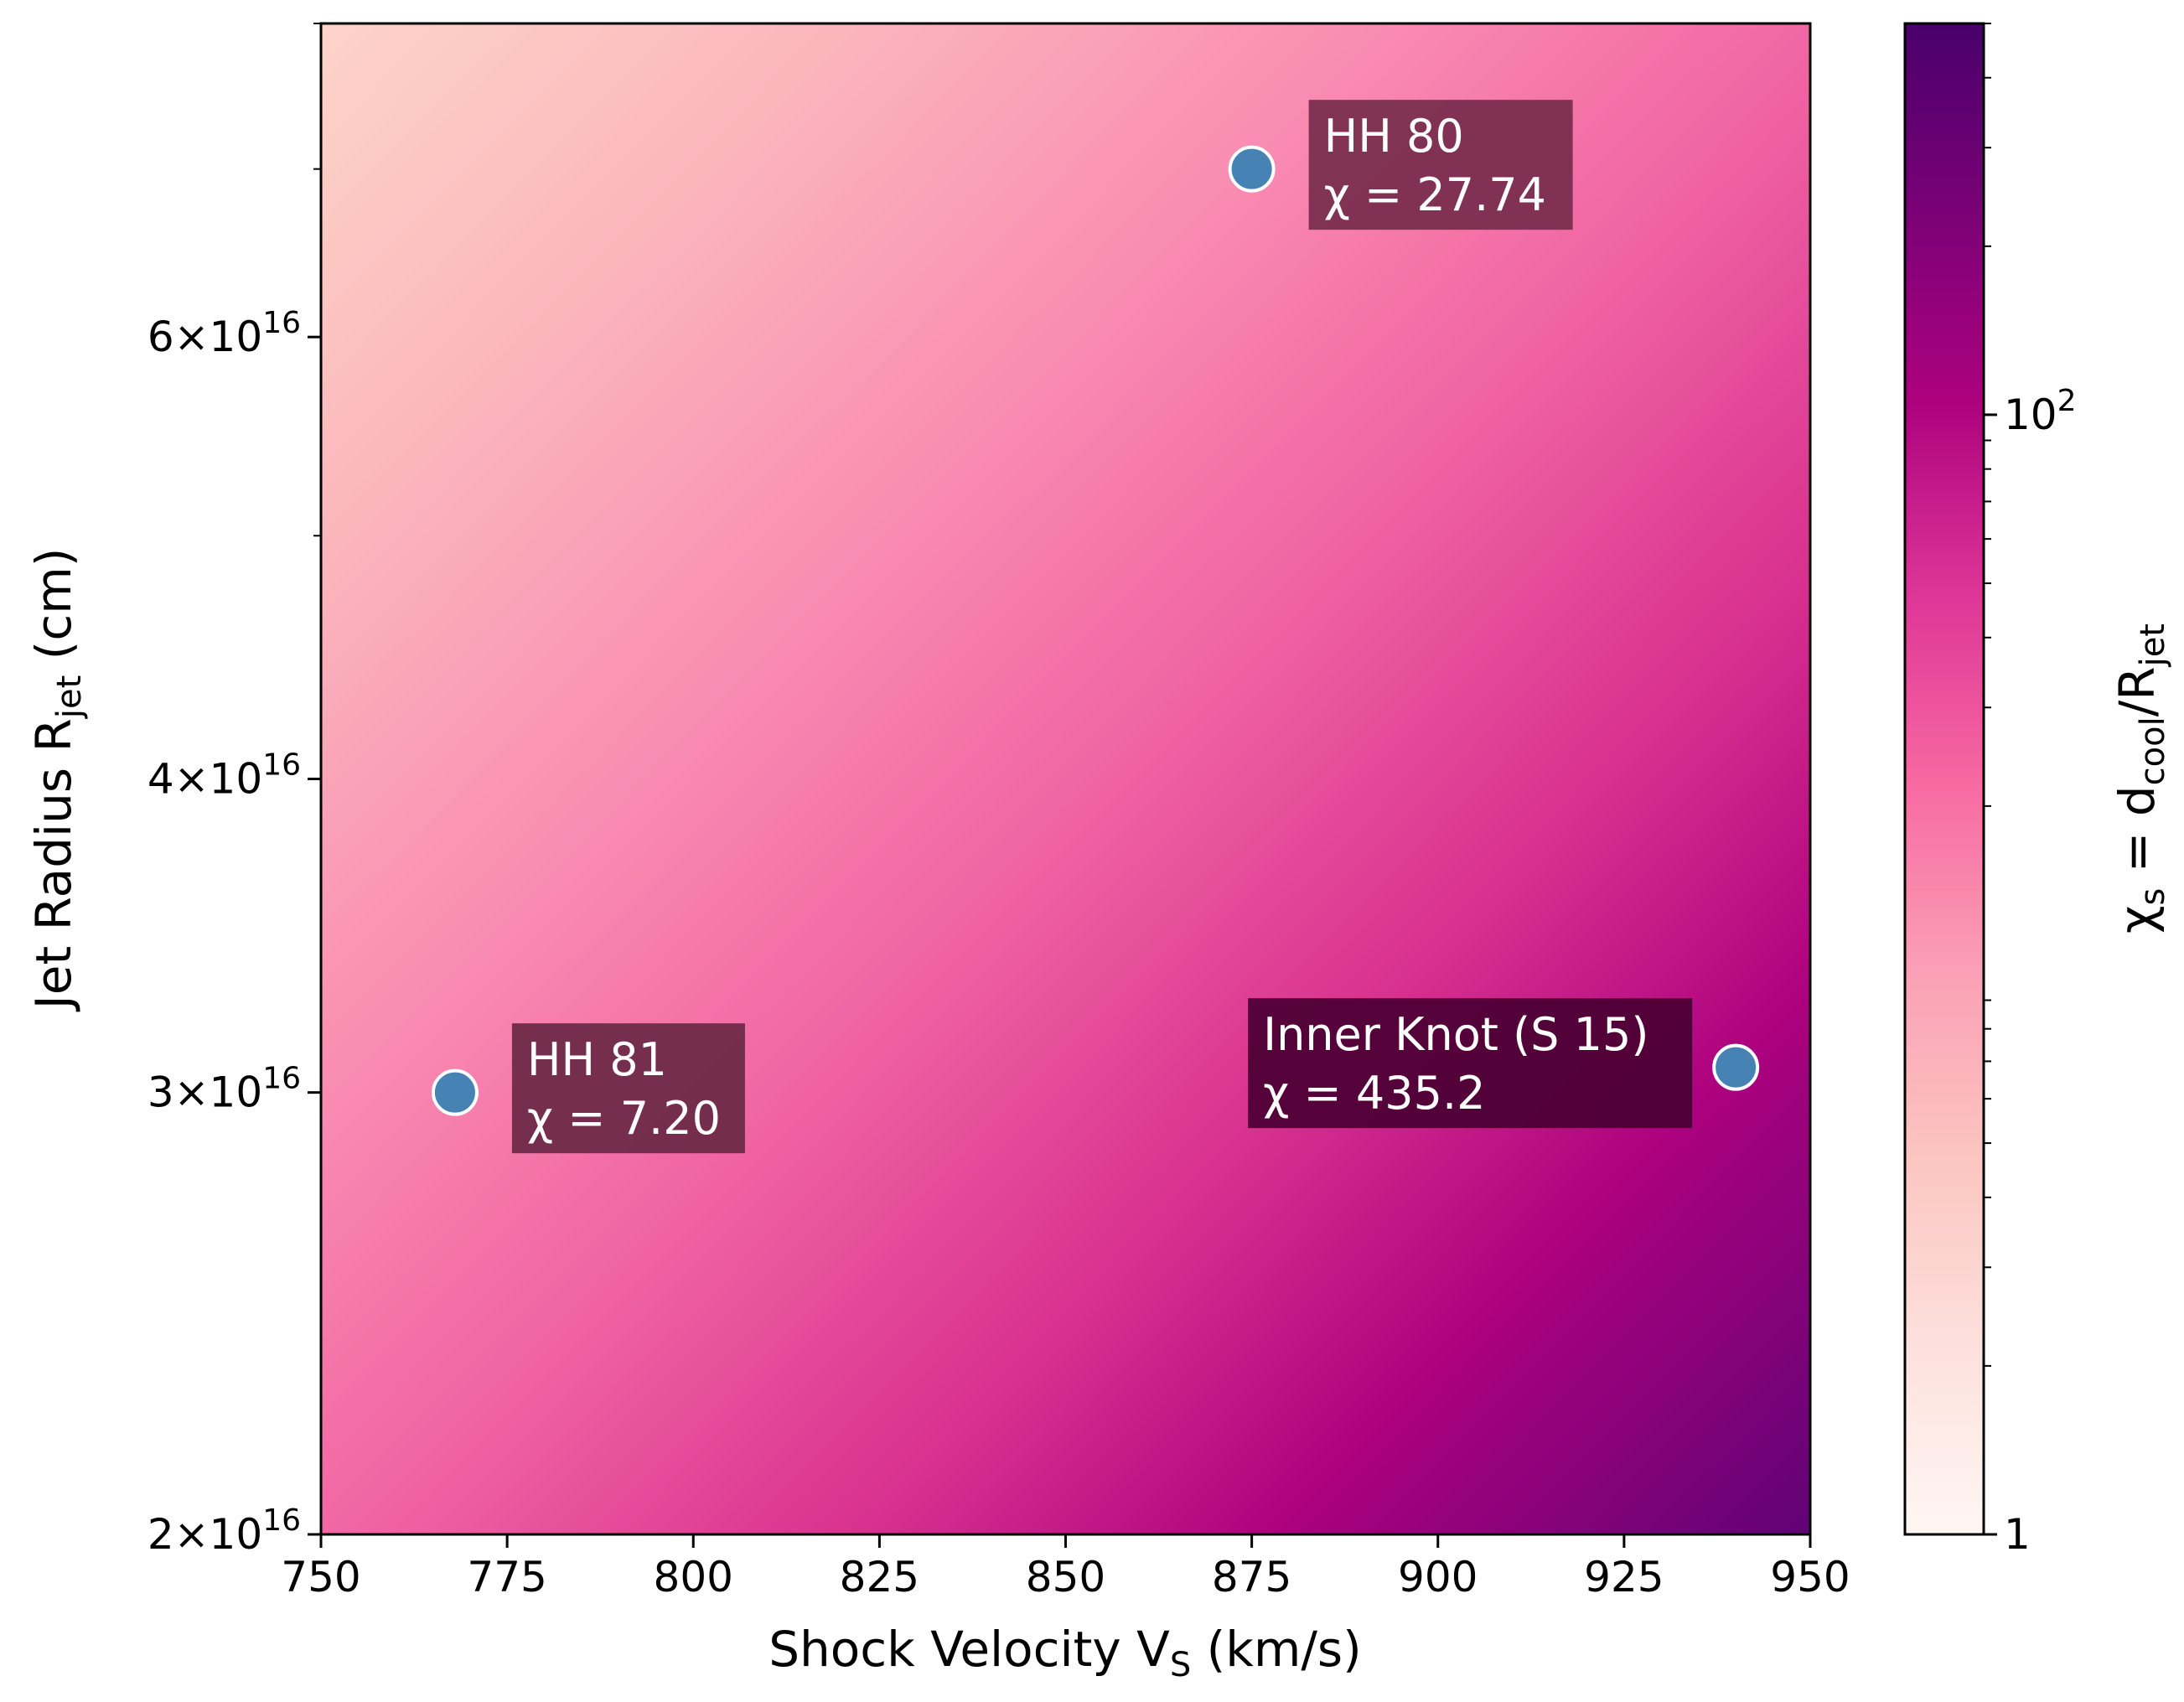  What do you see at coordinates (1810, 1577) in the screenshot?
I see `x-tick-label: 950` at bounding box center [1810, 1577].